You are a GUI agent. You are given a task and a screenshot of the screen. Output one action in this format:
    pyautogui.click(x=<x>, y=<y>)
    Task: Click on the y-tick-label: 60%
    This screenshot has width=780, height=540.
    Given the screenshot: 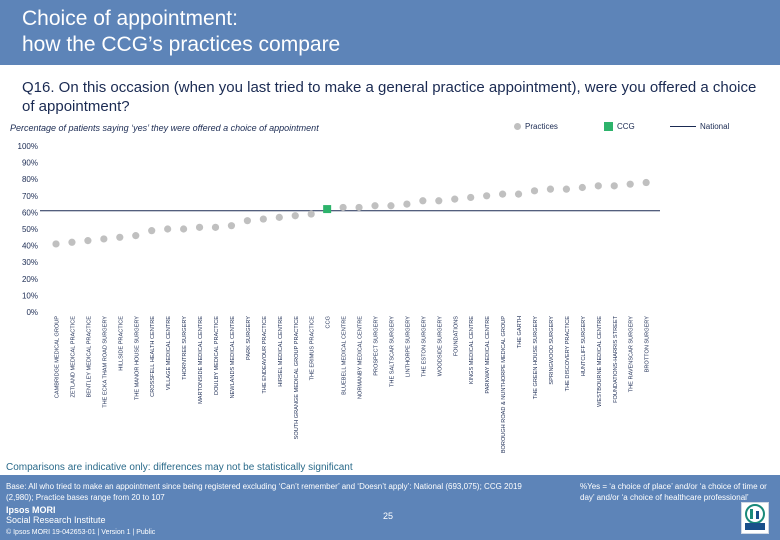 What is the action you would take?
    pyautogui.click(x=30, y=212)
    